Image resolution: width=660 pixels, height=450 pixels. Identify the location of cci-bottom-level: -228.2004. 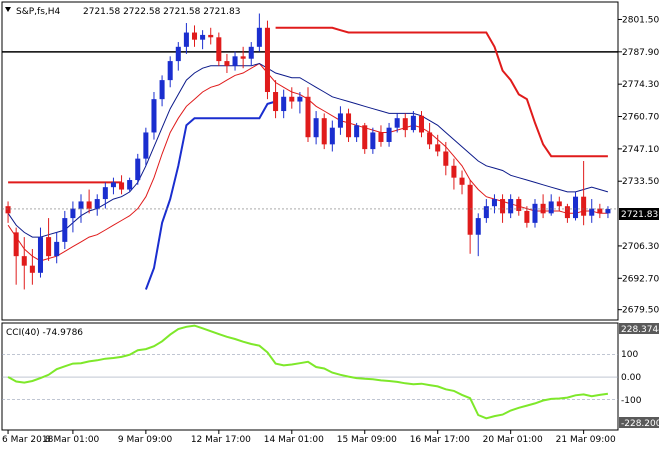
(640, 424).